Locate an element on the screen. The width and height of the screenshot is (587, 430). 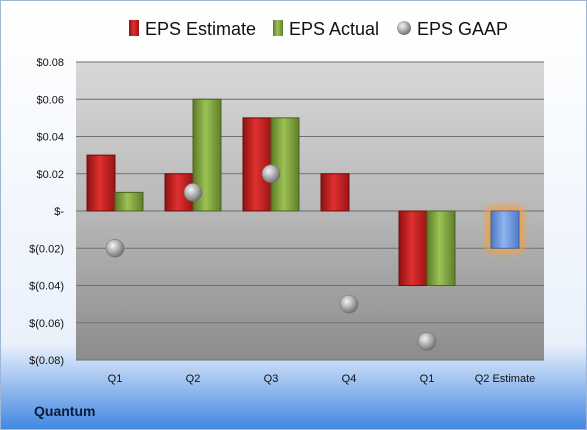
y-tick-label: $- is located at coordinates (59, 212).